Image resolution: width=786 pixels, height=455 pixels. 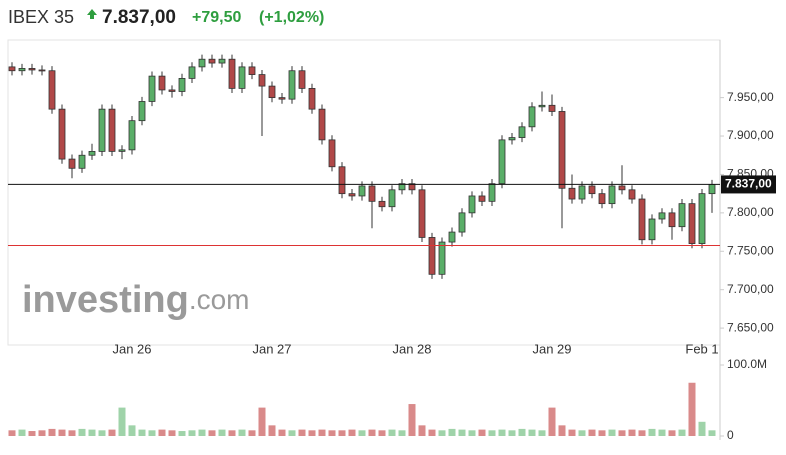 I want to click on x-tick-label: Jan 26, so click(x=131, y=348).